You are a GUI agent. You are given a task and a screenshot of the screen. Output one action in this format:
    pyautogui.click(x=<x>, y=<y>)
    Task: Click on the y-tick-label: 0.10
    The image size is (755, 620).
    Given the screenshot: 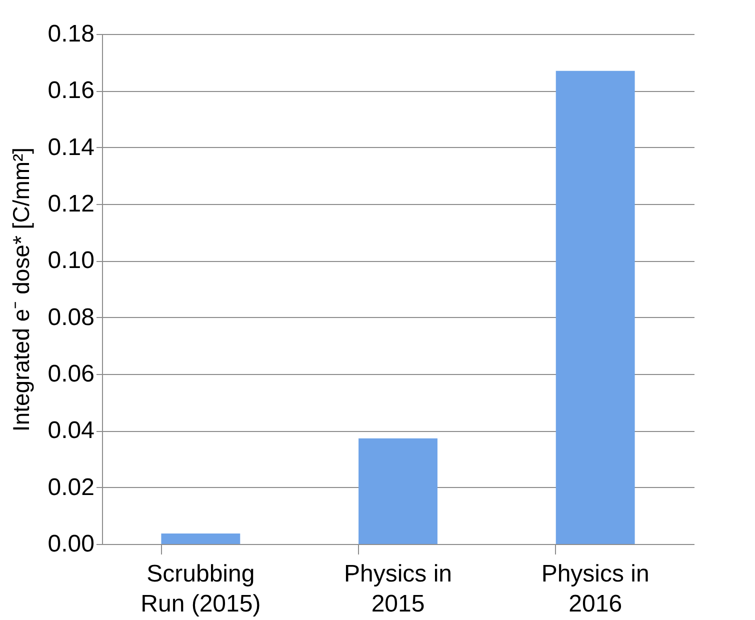 What is the action you would take?
    pyautogui.click(x=71, y=260)
    